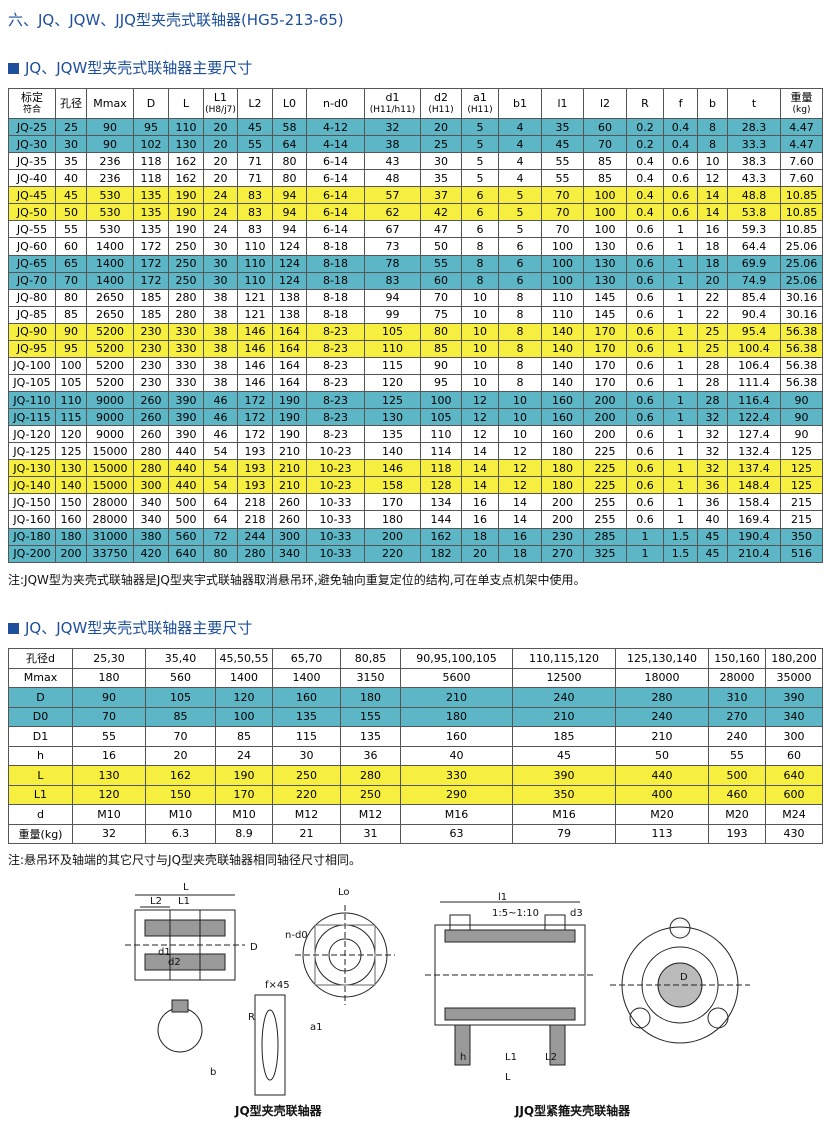 The height and width of the screenshot is (1128, 830). What do you see at coordinates (244, 736) in the screenshot?
I see `cell: 85` at bounding box center [244, 736].